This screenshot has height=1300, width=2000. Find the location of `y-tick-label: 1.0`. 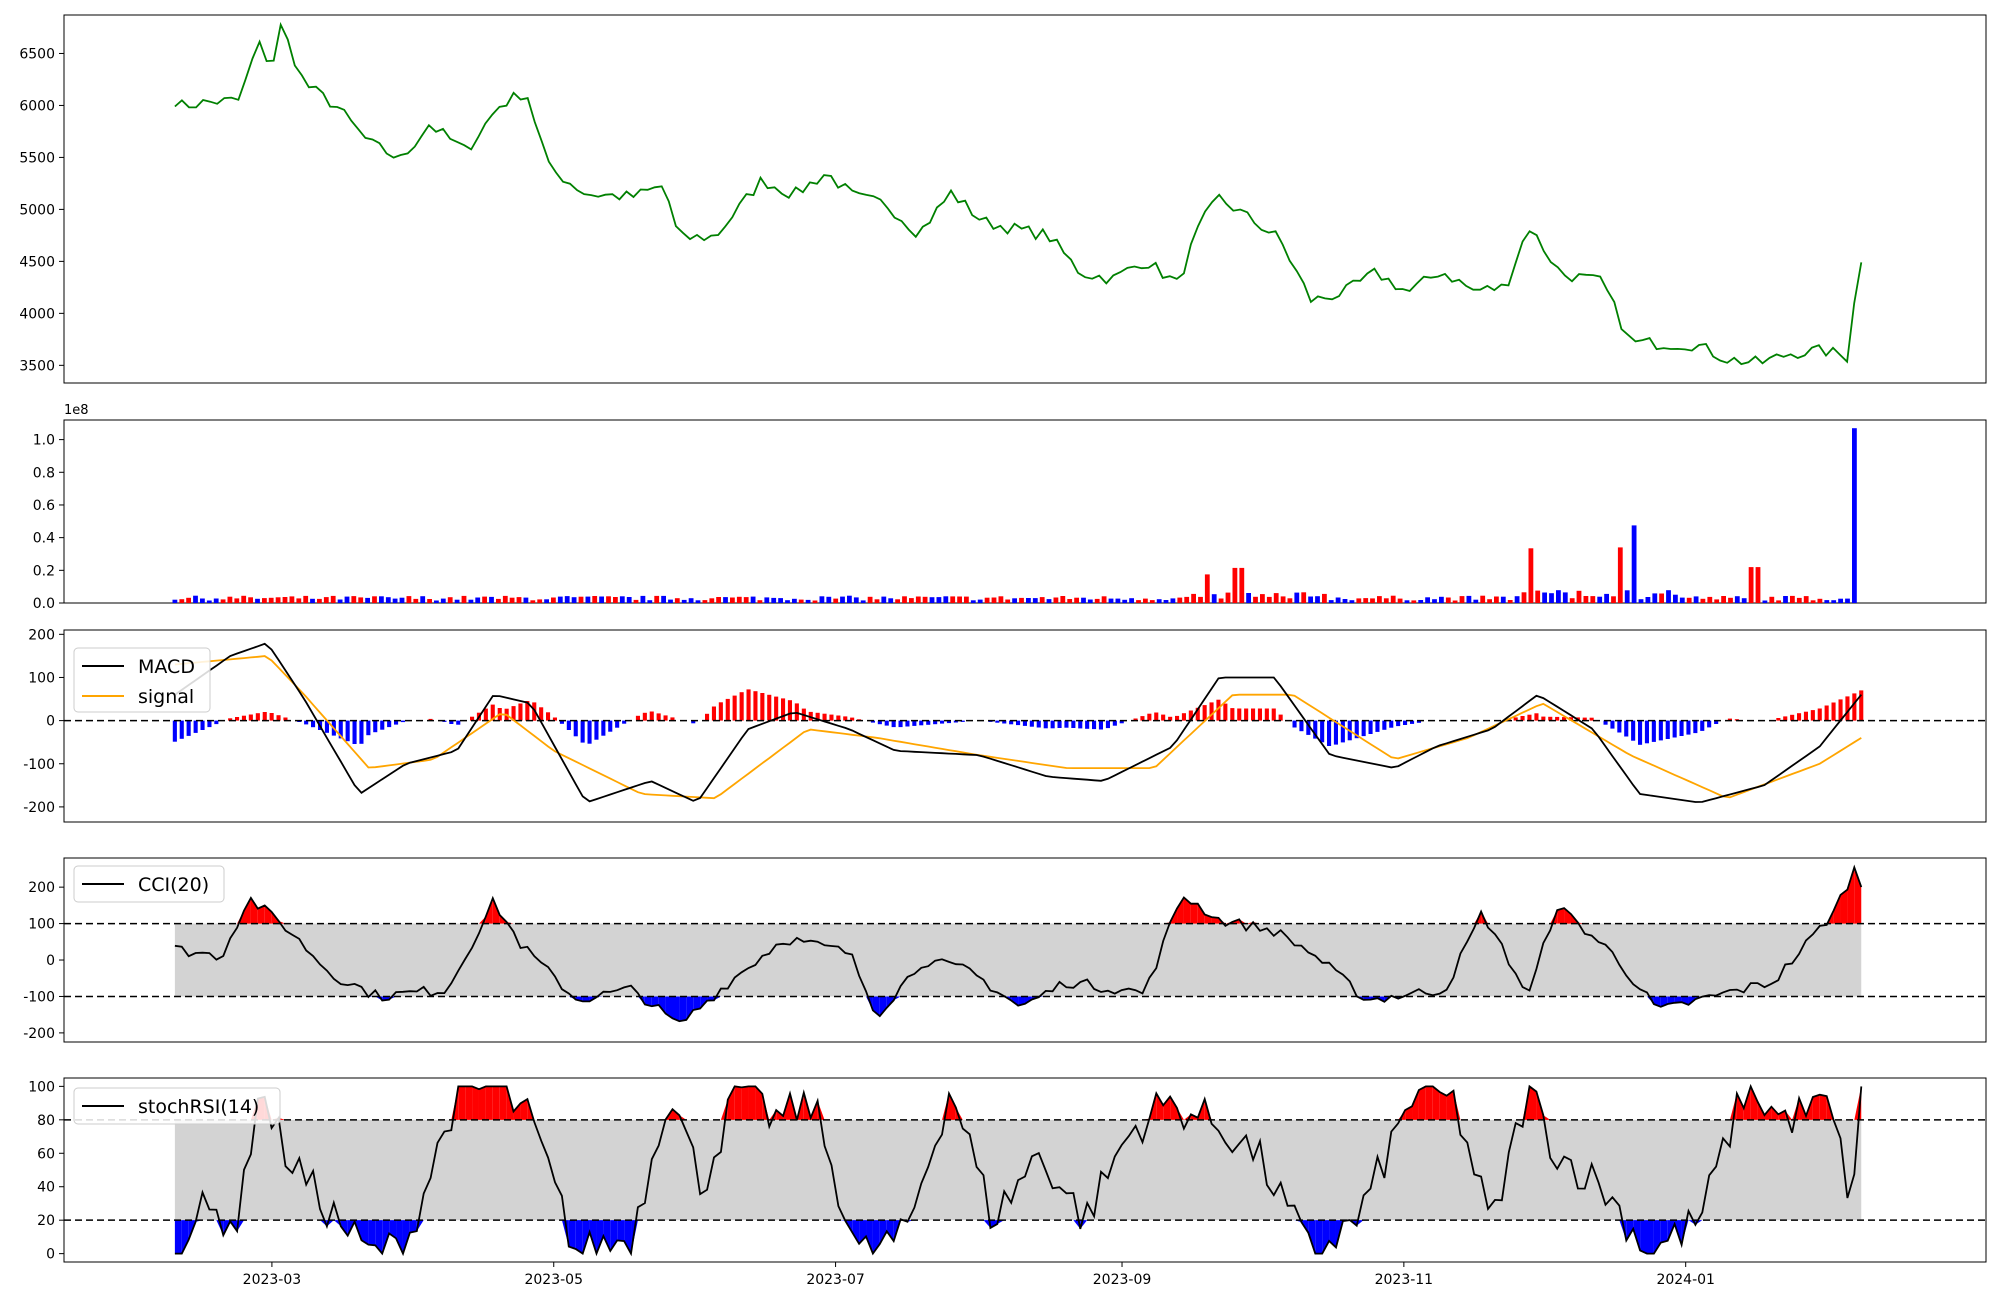

y-tick-label: 1.0 is located at coordinates (44, 441).